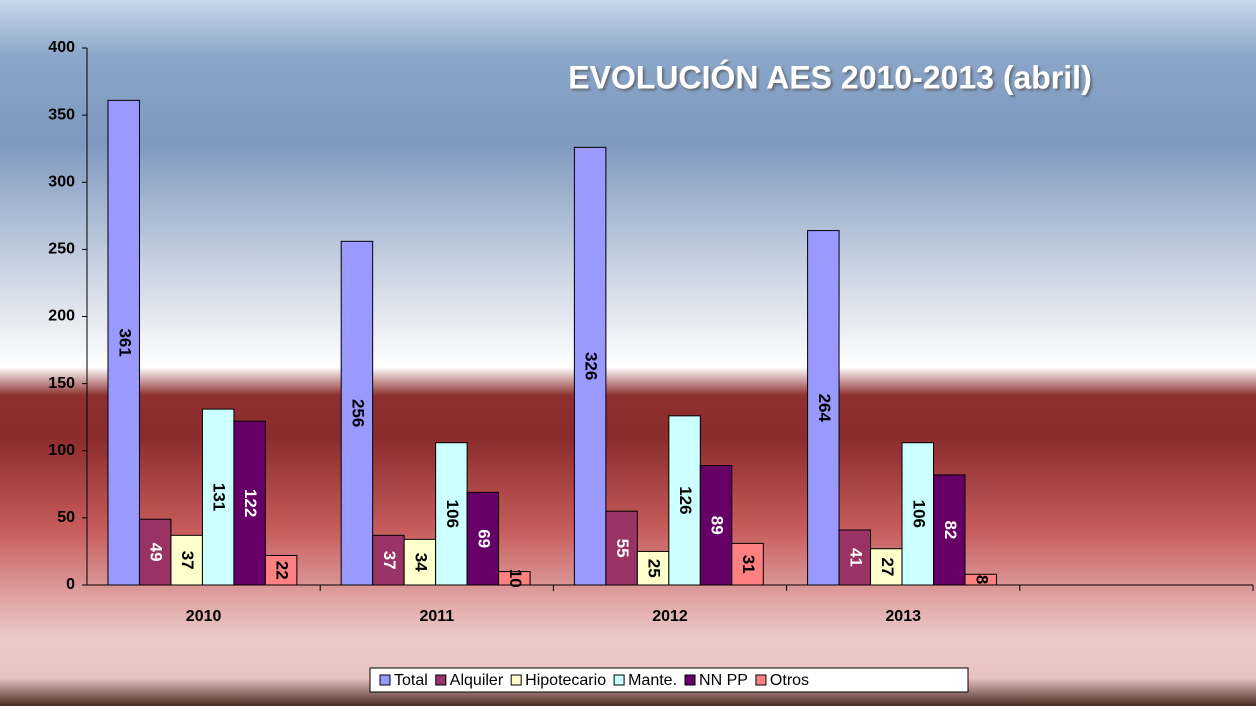 This screenshot has height=711, width=1256. I want to click on data-label: 89, so click(717, 525).